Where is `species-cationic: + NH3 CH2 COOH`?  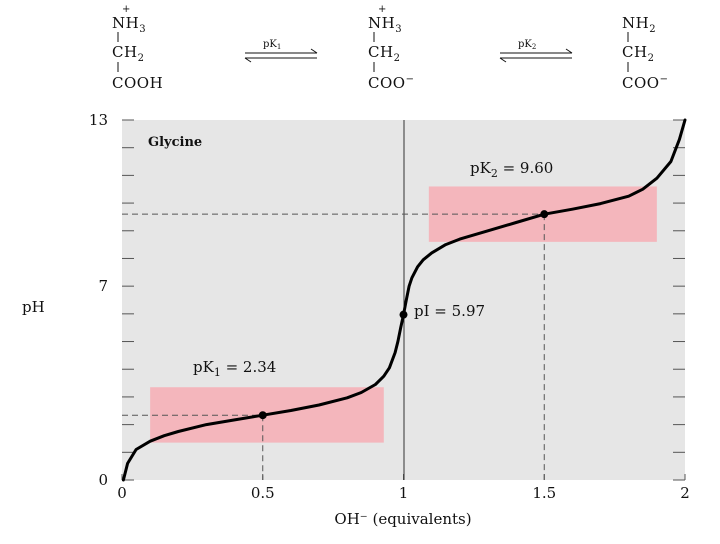
species-cationic: + NH3 CH2 COOH is located at coordinates (137, 48).